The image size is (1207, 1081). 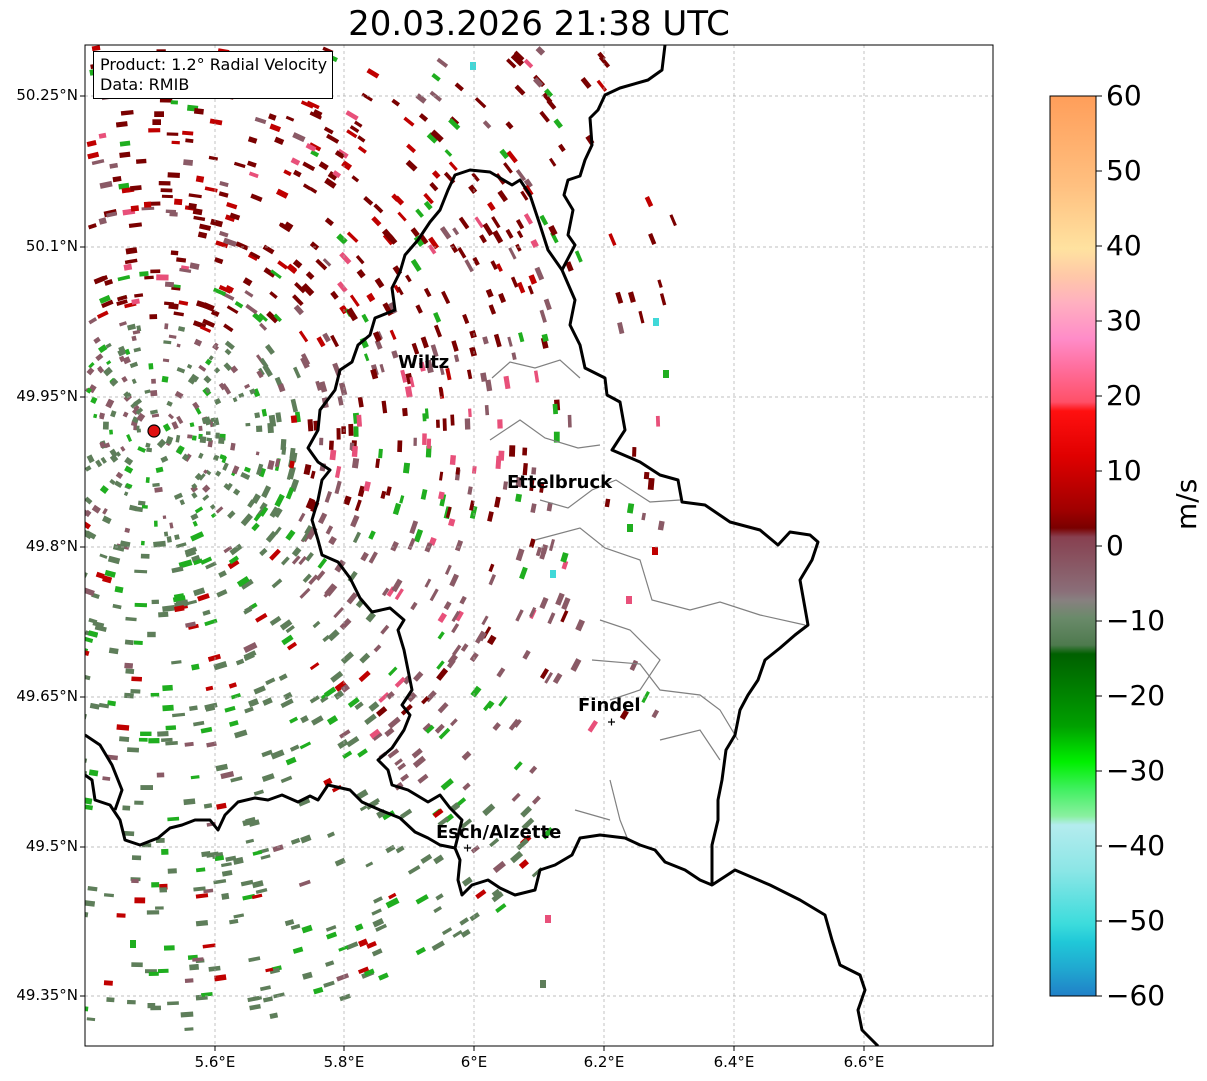 I want to click on city-label-findel: Findel, so click(x=609, y=705).